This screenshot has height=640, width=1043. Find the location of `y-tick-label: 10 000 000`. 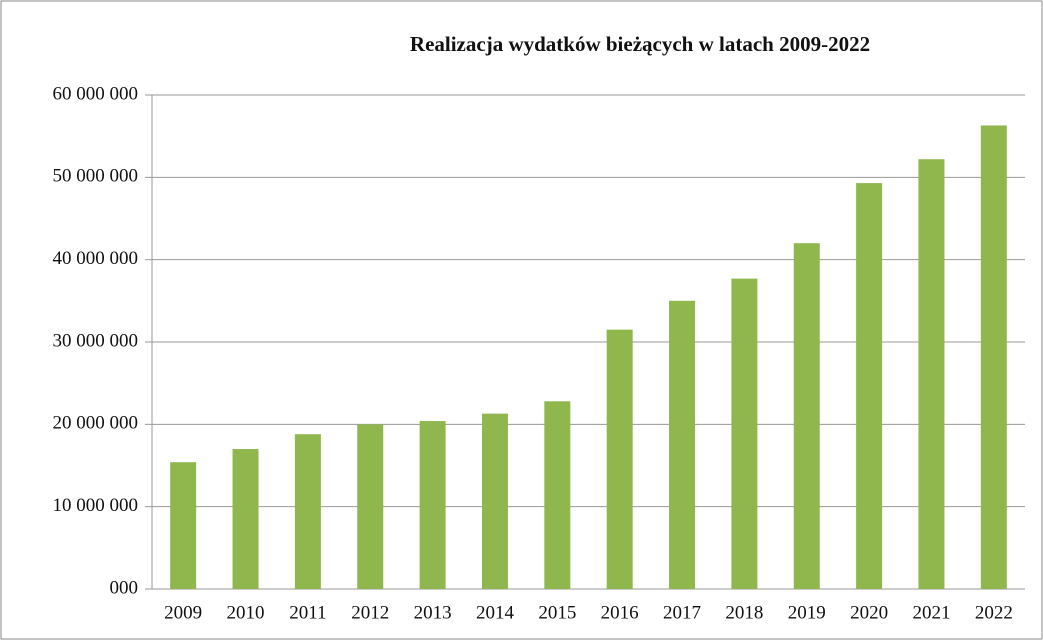

y-tick-label: 10 000 000 is located at coordinates (96, 505).